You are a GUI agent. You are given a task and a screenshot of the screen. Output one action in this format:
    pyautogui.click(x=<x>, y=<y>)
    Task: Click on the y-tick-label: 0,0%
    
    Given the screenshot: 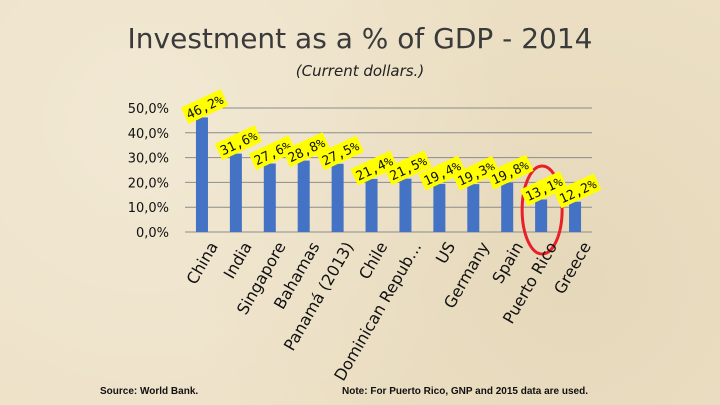 What is the action you would take?
    pyautogui.click(x=152, y=233)
    